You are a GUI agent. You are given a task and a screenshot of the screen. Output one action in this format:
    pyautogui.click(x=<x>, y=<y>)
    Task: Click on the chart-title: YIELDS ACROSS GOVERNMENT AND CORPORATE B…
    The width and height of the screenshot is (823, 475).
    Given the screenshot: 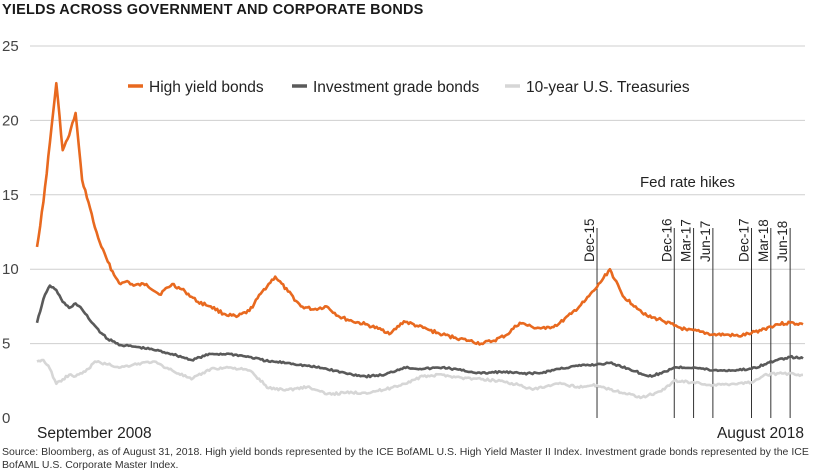 What is the action you would take?
    pyautogui.click(x=213, y=10)
    